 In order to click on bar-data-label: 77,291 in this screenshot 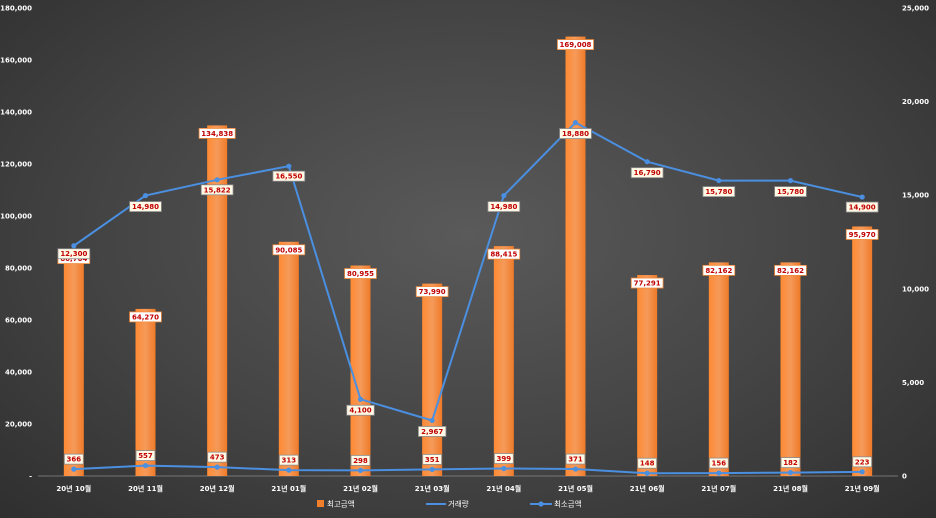, I will do `click(647, 284)`.